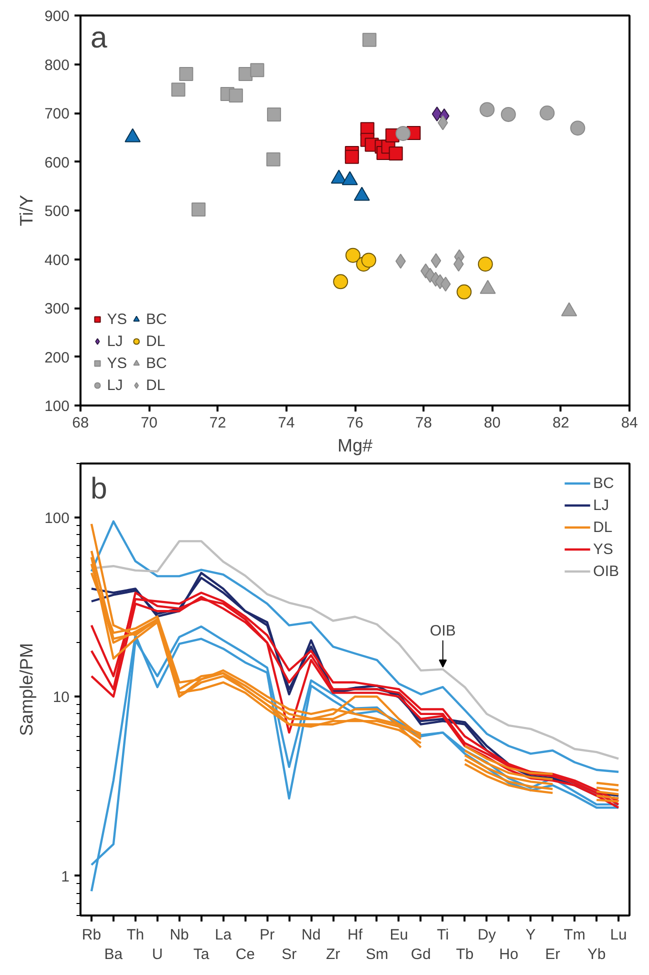 The width and height of the screenshot is (649, 975). I want to click on y-tick-label: 900, so click(57, 16).